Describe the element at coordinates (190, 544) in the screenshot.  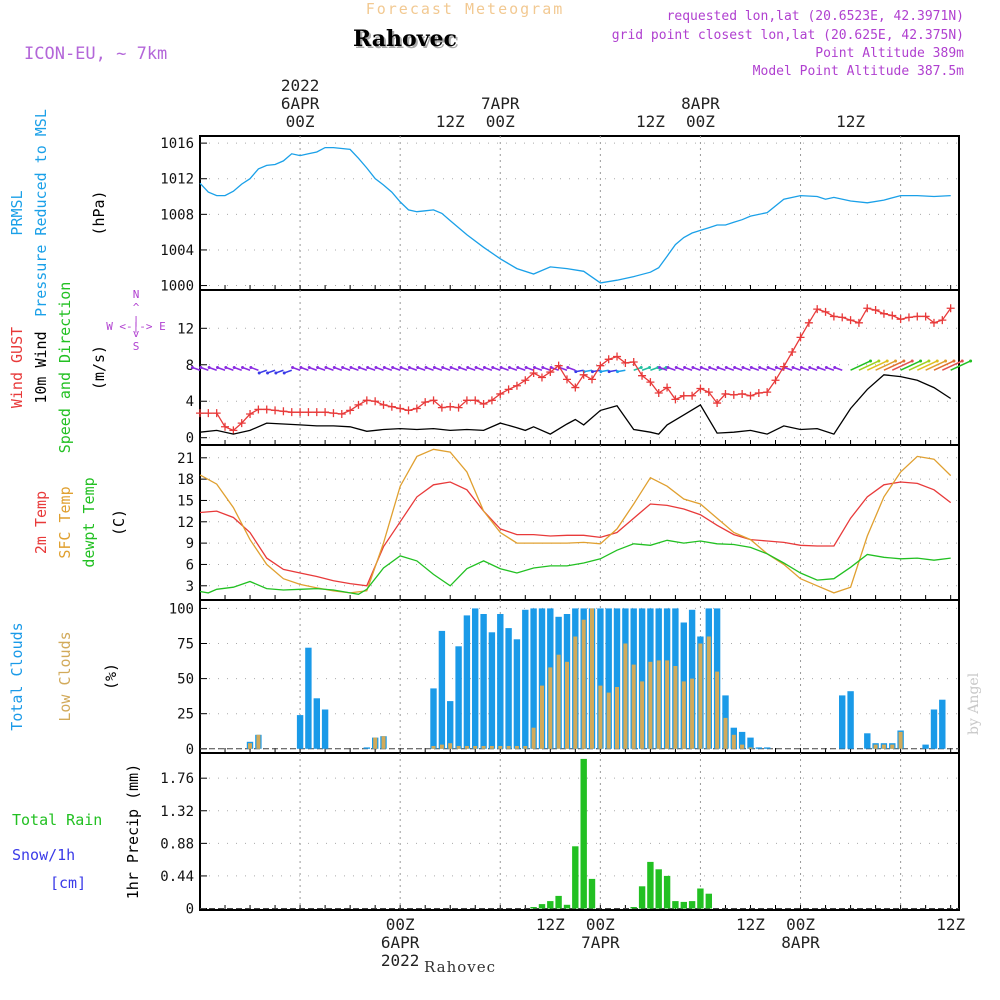
I see `y-tick-label: 9` at that location.